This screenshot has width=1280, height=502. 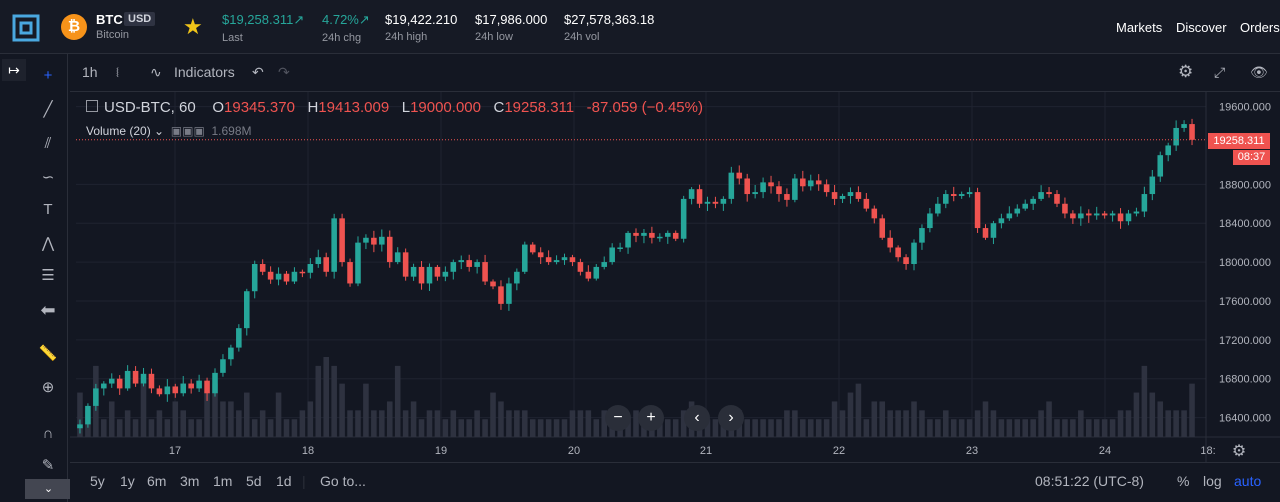 I want to click on indicators-icon: ∿, so click(x=156, y=72).